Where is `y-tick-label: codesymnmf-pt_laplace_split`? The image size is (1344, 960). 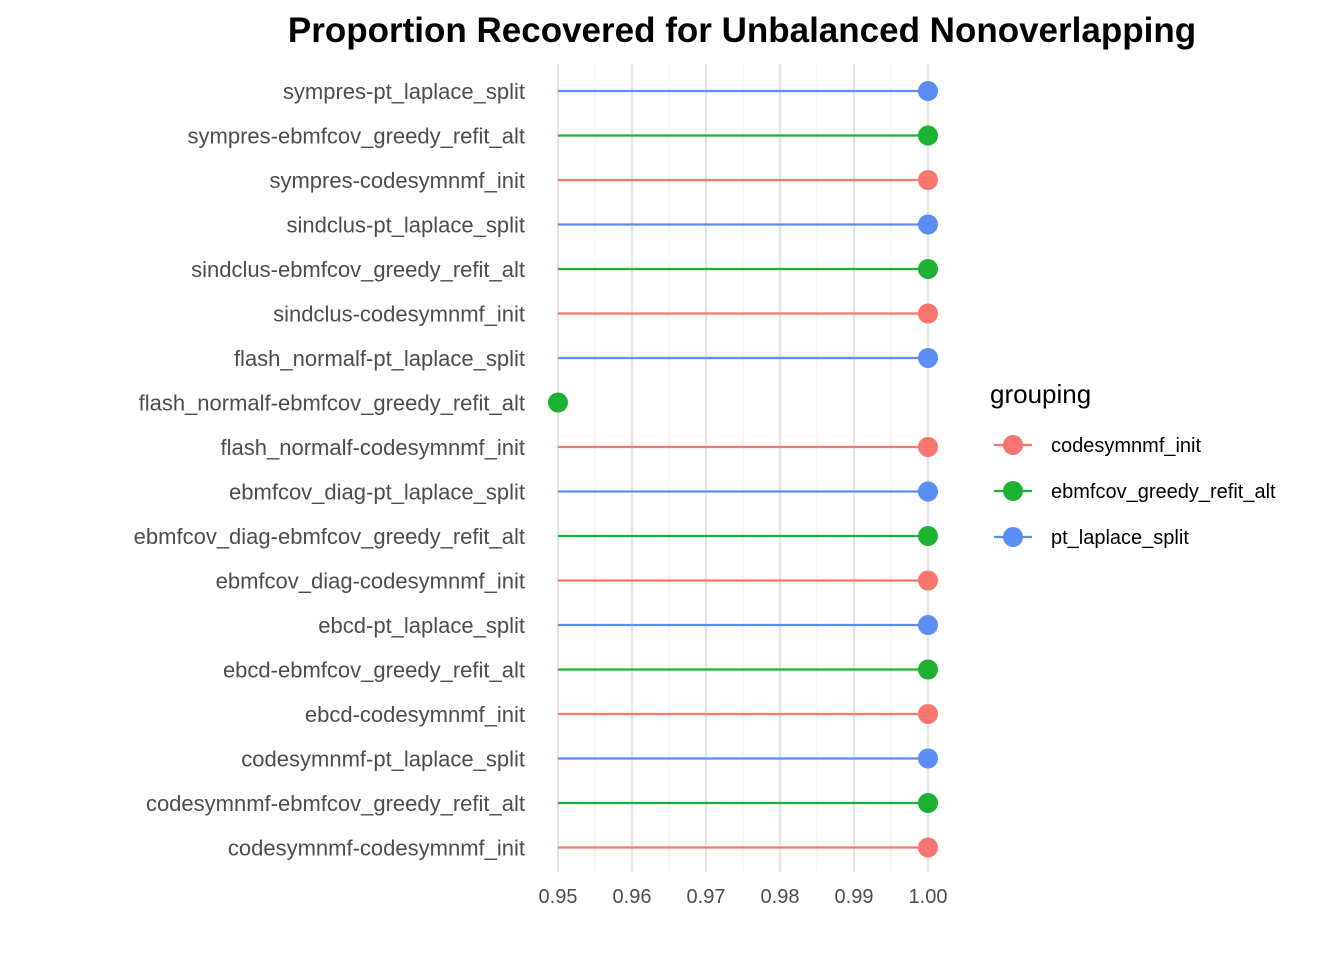
y-tick-label: codesymnmf-pt_laplace_split is located at coordinates (383, 759).